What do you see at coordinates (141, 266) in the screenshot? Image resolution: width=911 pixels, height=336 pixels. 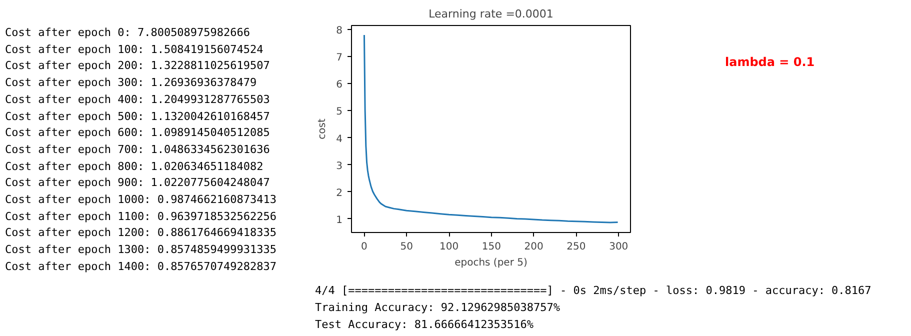 I see `text: Cost after epoch 1400: 0.8576570749282837` at bounding box center [141, 266].